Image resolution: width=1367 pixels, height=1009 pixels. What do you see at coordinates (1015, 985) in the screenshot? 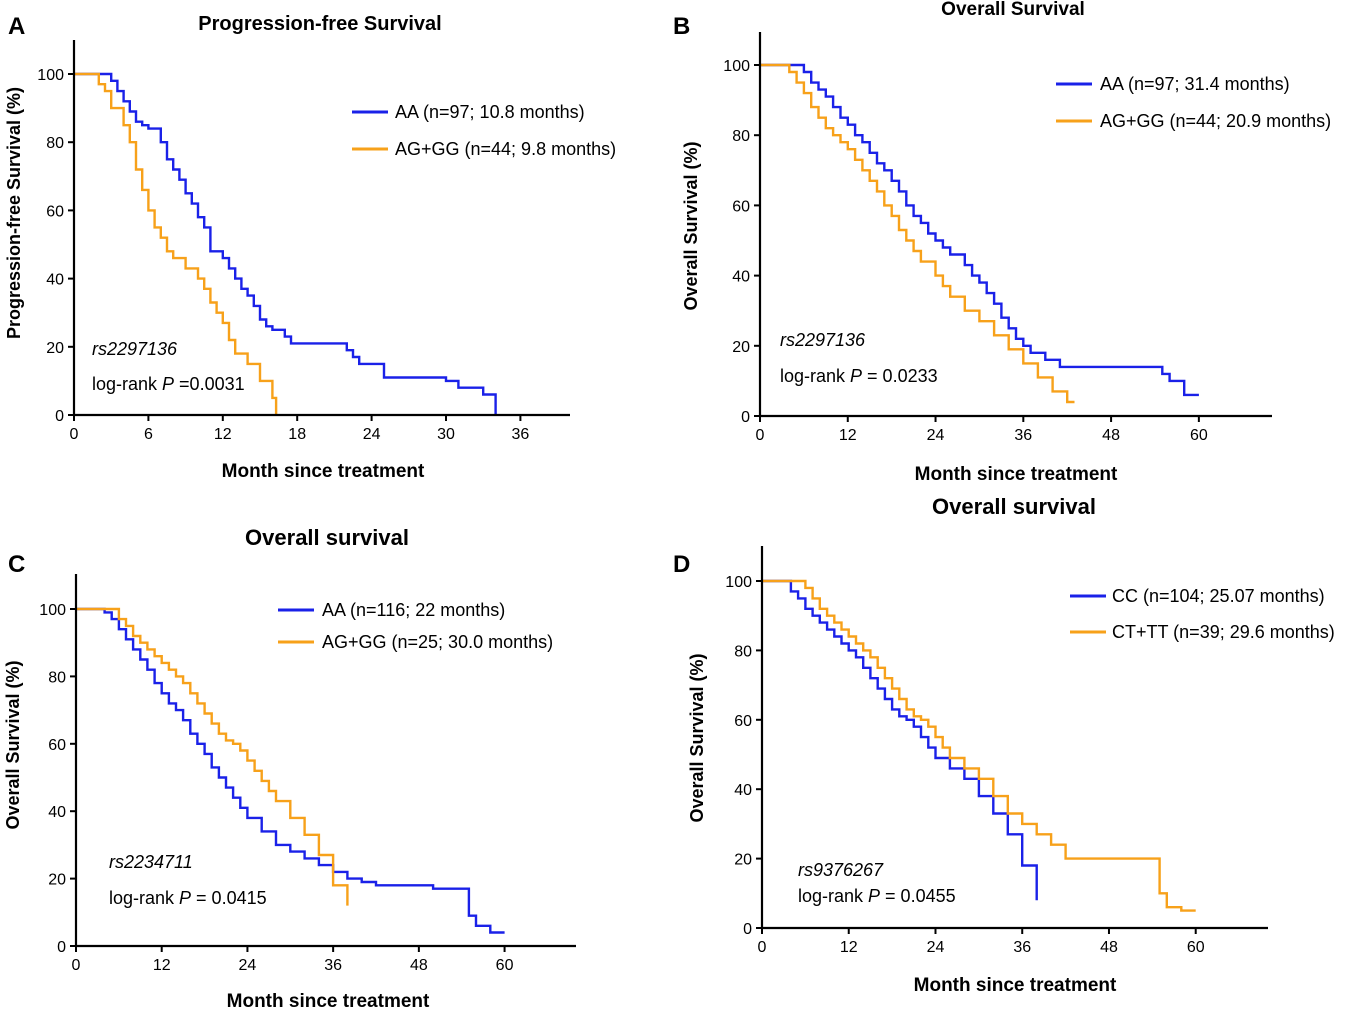
I see `panel-d-x-axis-label: Month since treatment` at bounding box center [1015, 985].